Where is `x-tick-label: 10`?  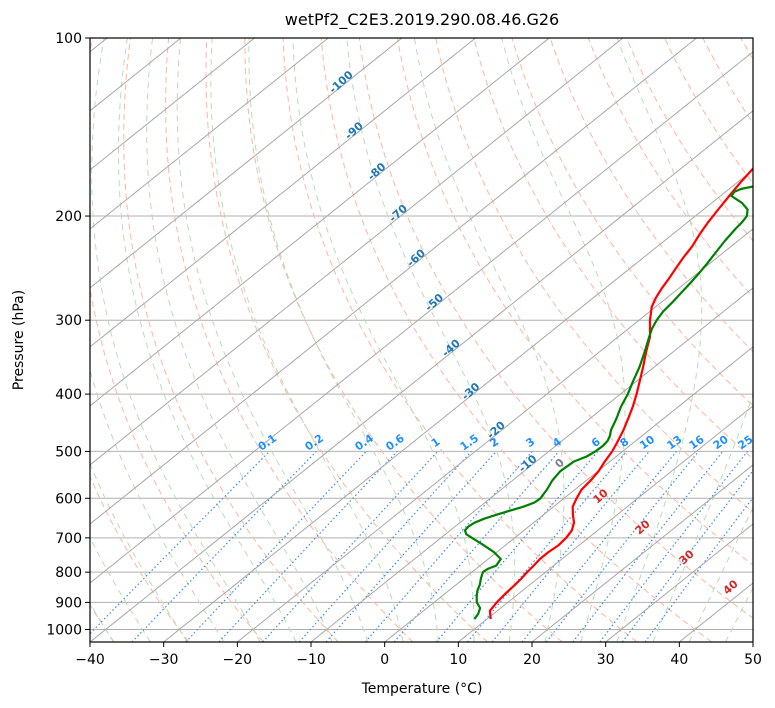 x-tick-label: 10 is located at coordinates (458, 660).